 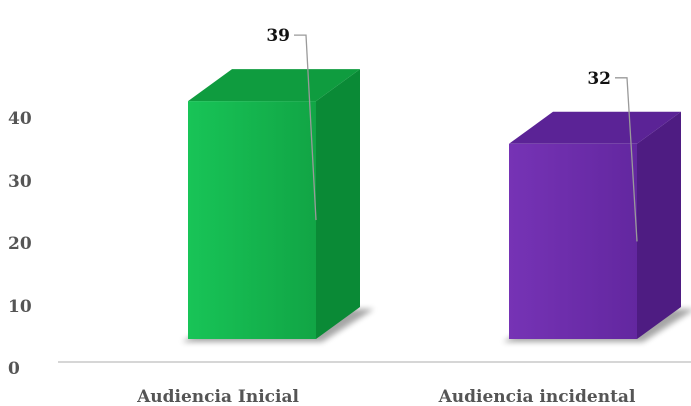 What do you see at coordinates (537, 396) in the screenshot?
I see `category-label-audiencia-incidental: Audiencia incidental` at bounding box center [537, 396].